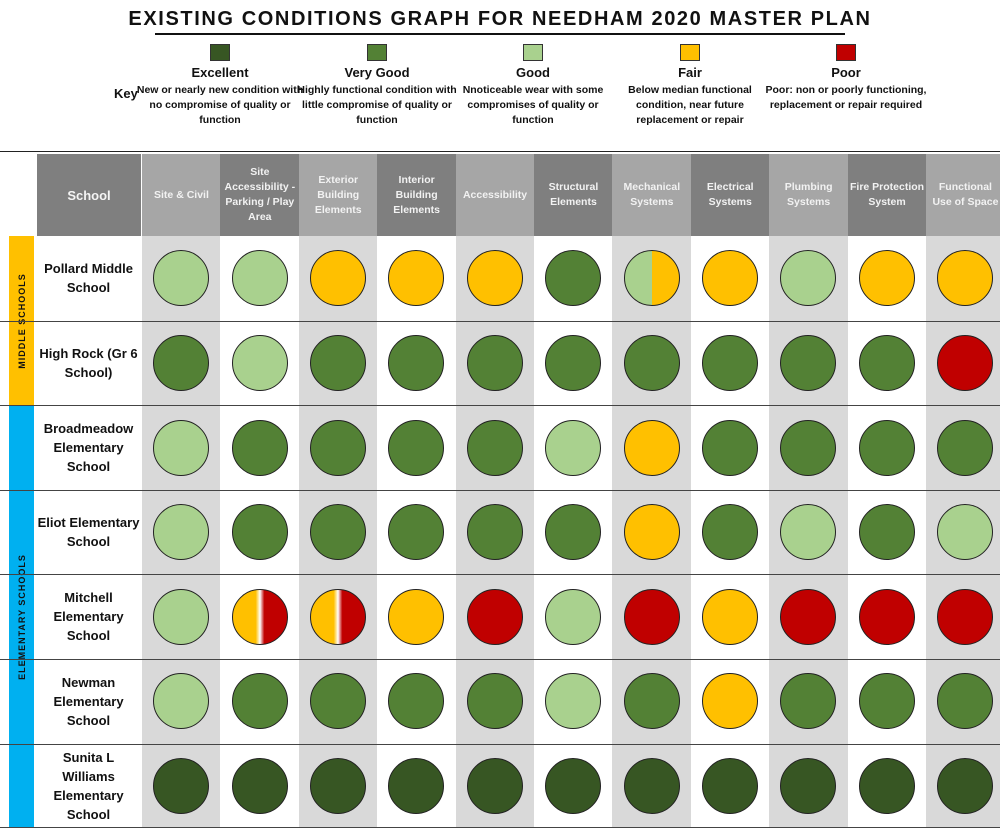  I want to click on column-header: Accessibility, so click(495, 195).